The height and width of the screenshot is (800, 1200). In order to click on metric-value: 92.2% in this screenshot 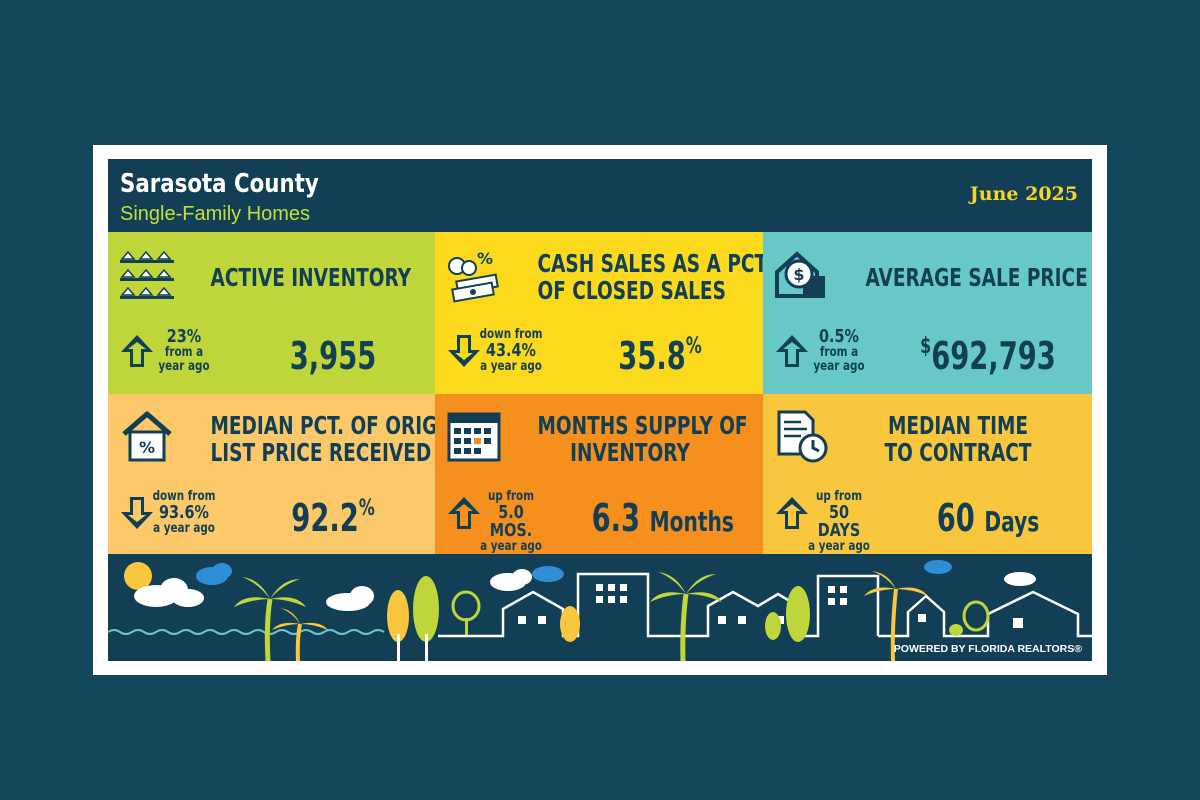, I will do `click(333, 518)`.